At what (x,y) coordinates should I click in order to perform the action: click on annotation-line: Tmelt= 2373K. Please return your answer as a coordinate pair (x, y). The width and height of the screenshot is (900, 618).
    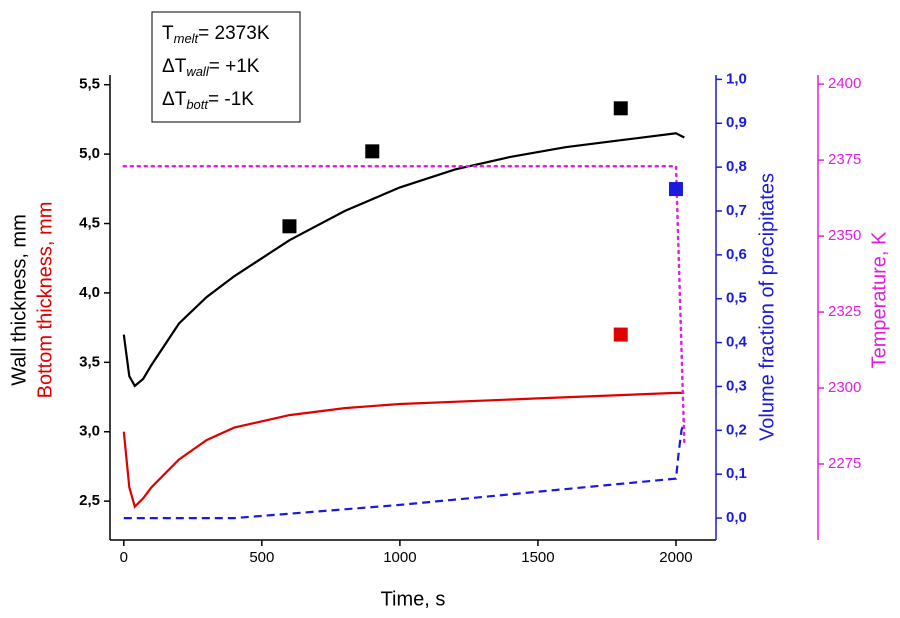
    Looking at the image, I should click on (216, 34).